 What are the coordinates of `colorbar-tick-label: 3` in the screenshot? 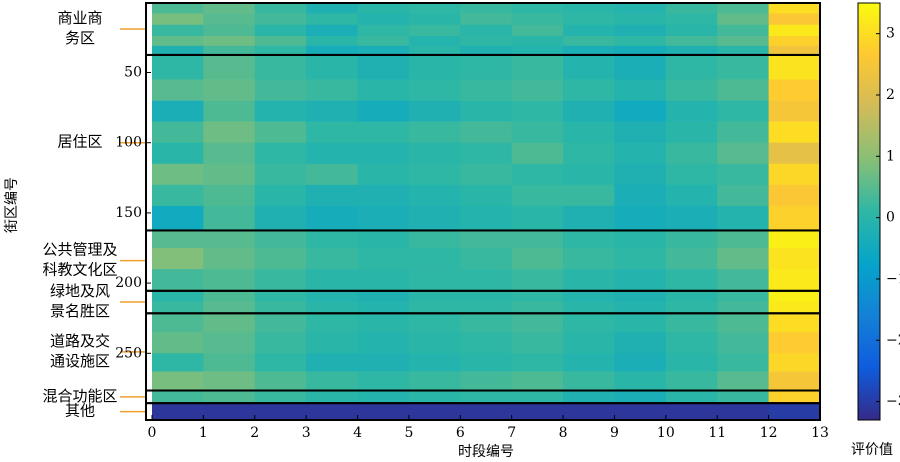 It's located at (890, 34).